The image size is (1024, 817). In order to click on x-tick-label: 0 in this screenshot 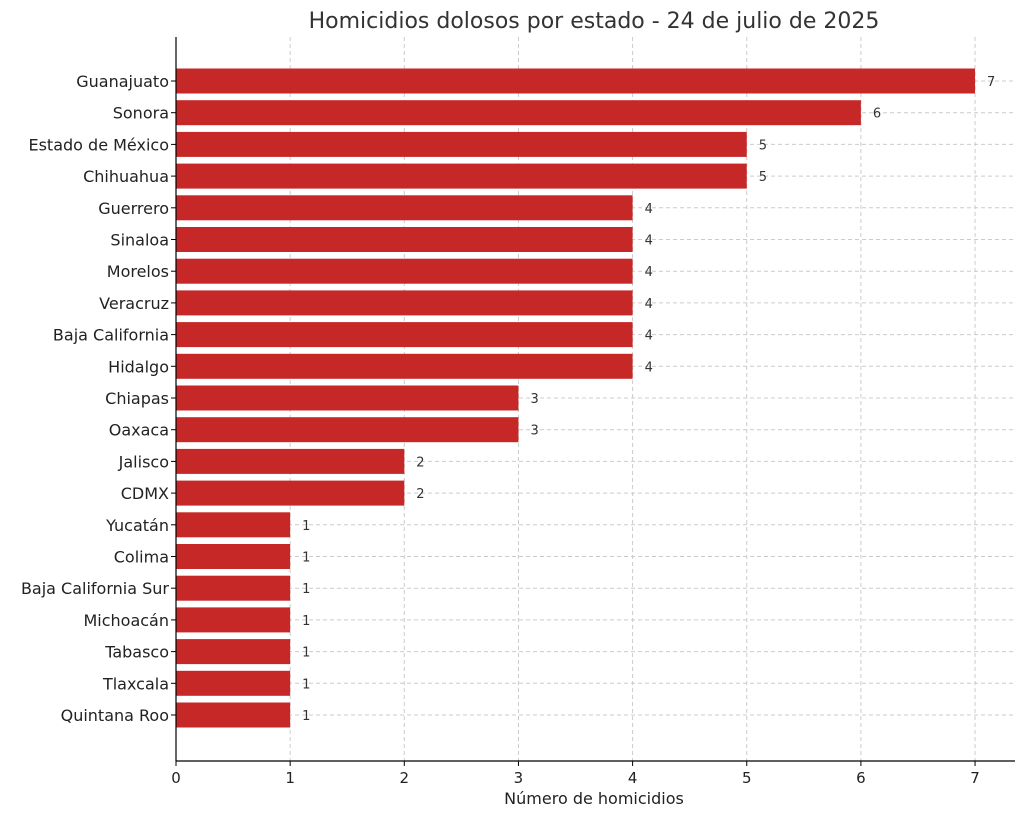, I will do `click(176, 778)`.